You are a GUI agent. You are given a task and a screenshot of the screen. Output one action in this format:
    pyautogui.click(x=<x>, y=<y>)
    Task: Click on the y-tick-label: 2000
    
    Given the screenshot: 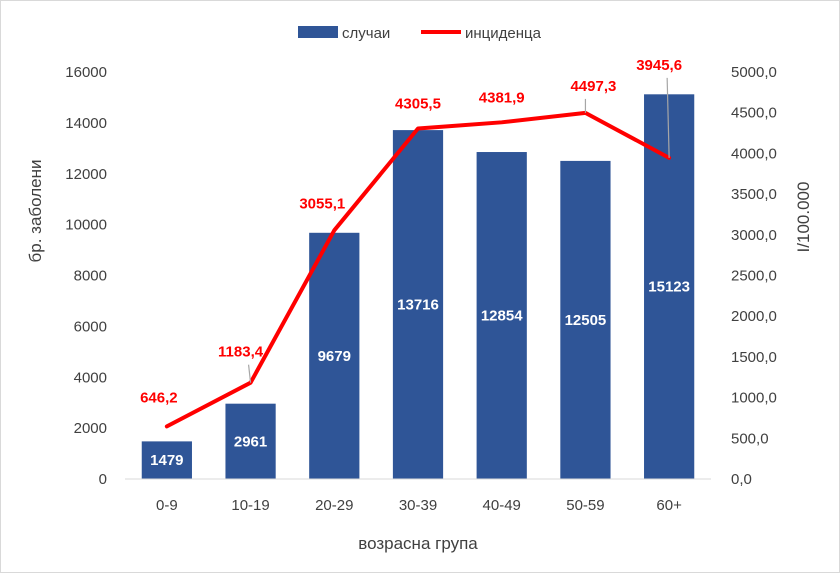 What is the action you would take?
    pyautogui.click(x=90, y=428)
    